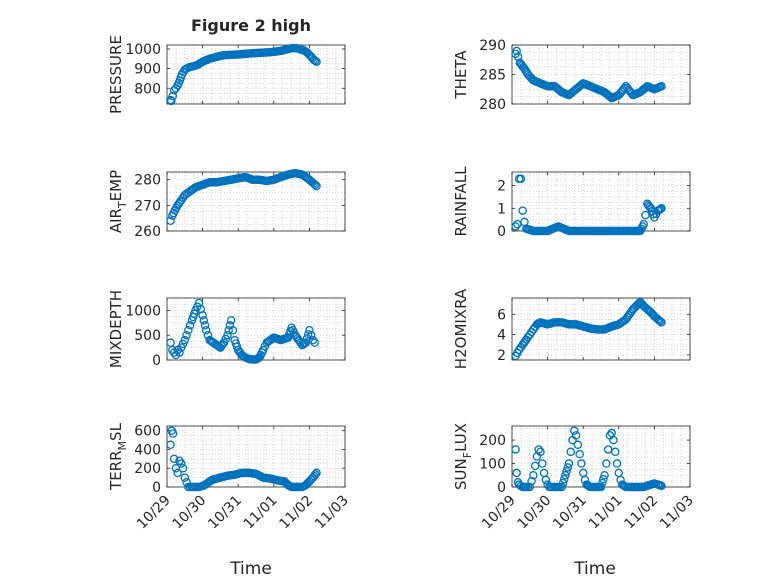 The height and width of the screenshot is (583, 778). I want to click on y-tick-label: 900, so click(147, 70).